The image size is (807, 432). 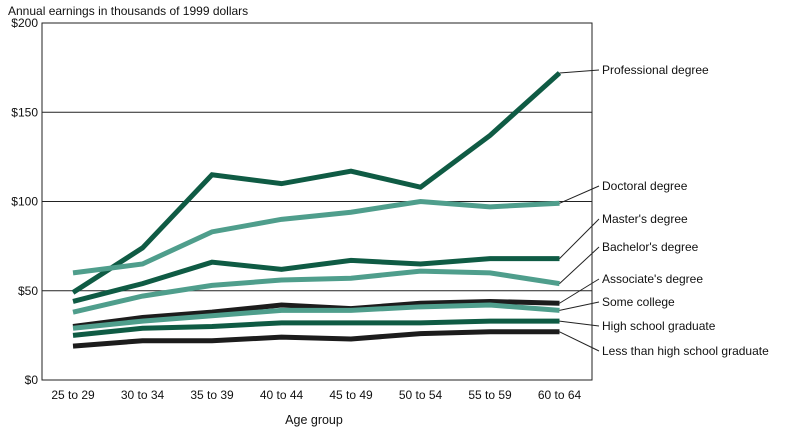 What do you see at coordinates (282, 395) in the screenshot?
I see `x-tick-label: 40 to 44` at bounding box center [282, 395].